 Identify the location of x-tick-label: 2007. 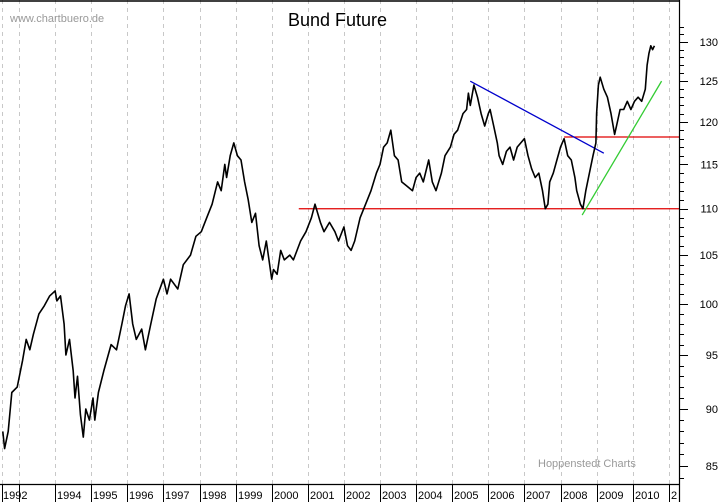
(538, 496).